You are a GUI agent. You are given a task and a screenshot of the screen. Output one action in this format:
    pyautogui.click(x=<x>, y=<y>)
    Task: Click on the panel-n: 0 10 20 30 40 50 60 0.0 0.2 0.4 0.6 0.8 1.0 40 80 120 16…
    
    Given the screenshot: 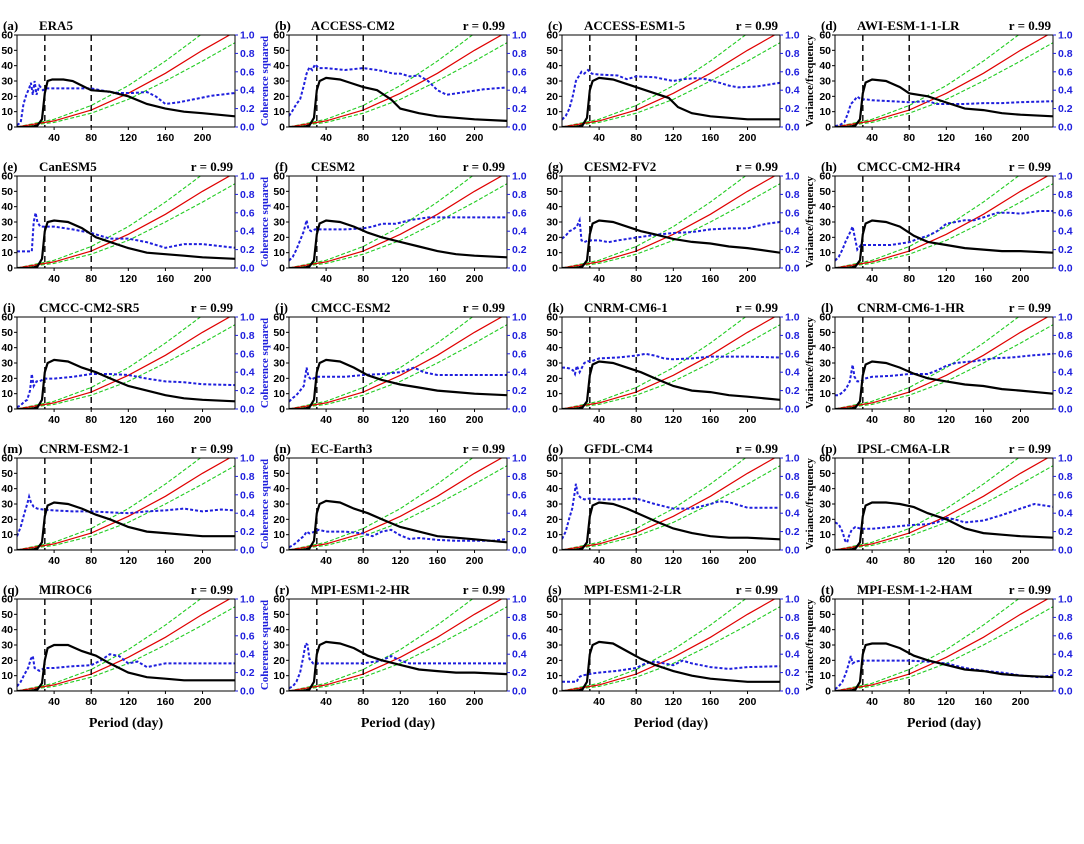 What is the action you would take?
    pyautogui.click(x=399, y=504)
    